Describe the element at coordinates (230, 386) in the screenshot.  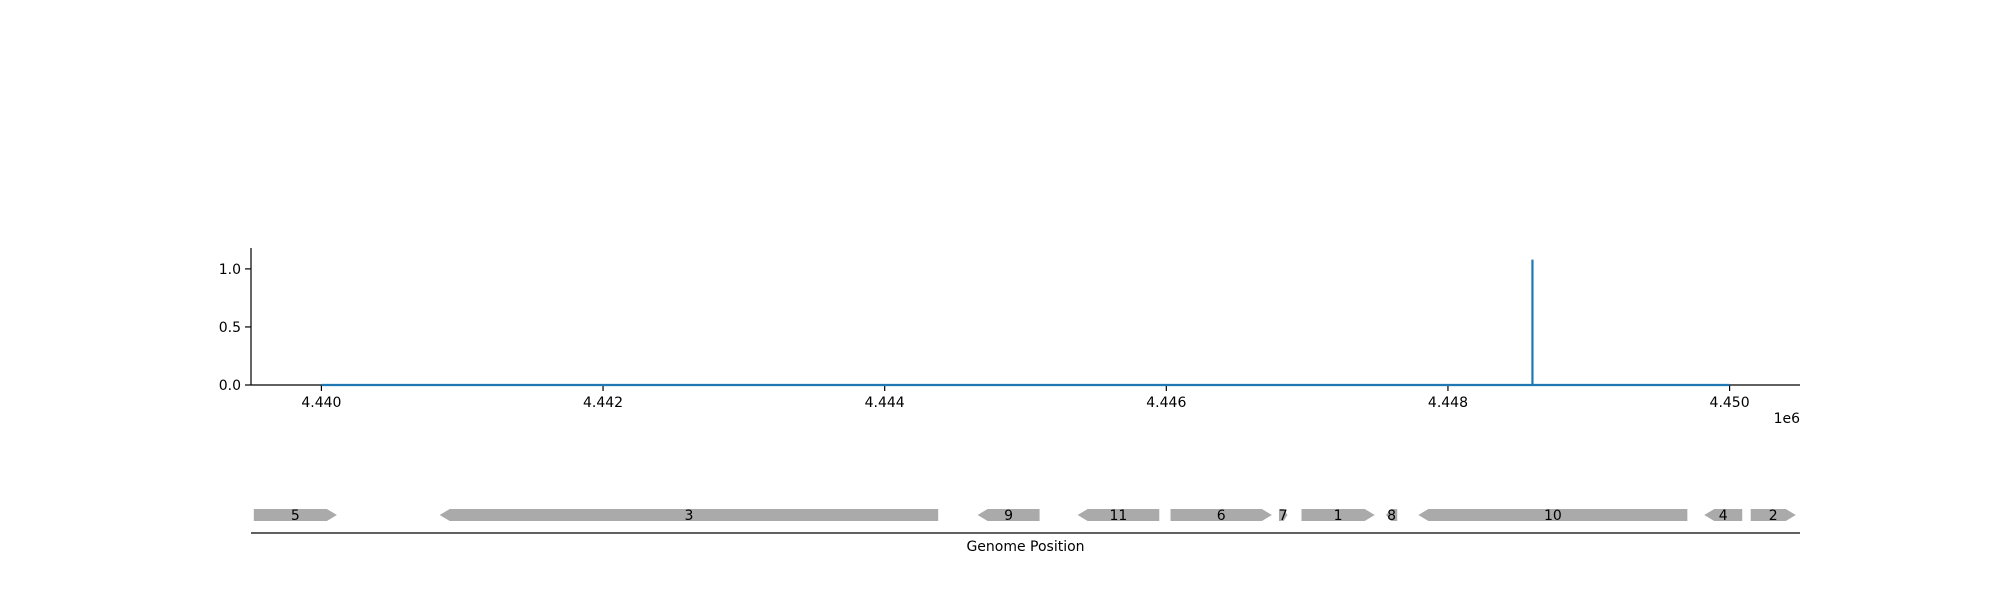
I see `y-tick-label: 0.0` at that location.